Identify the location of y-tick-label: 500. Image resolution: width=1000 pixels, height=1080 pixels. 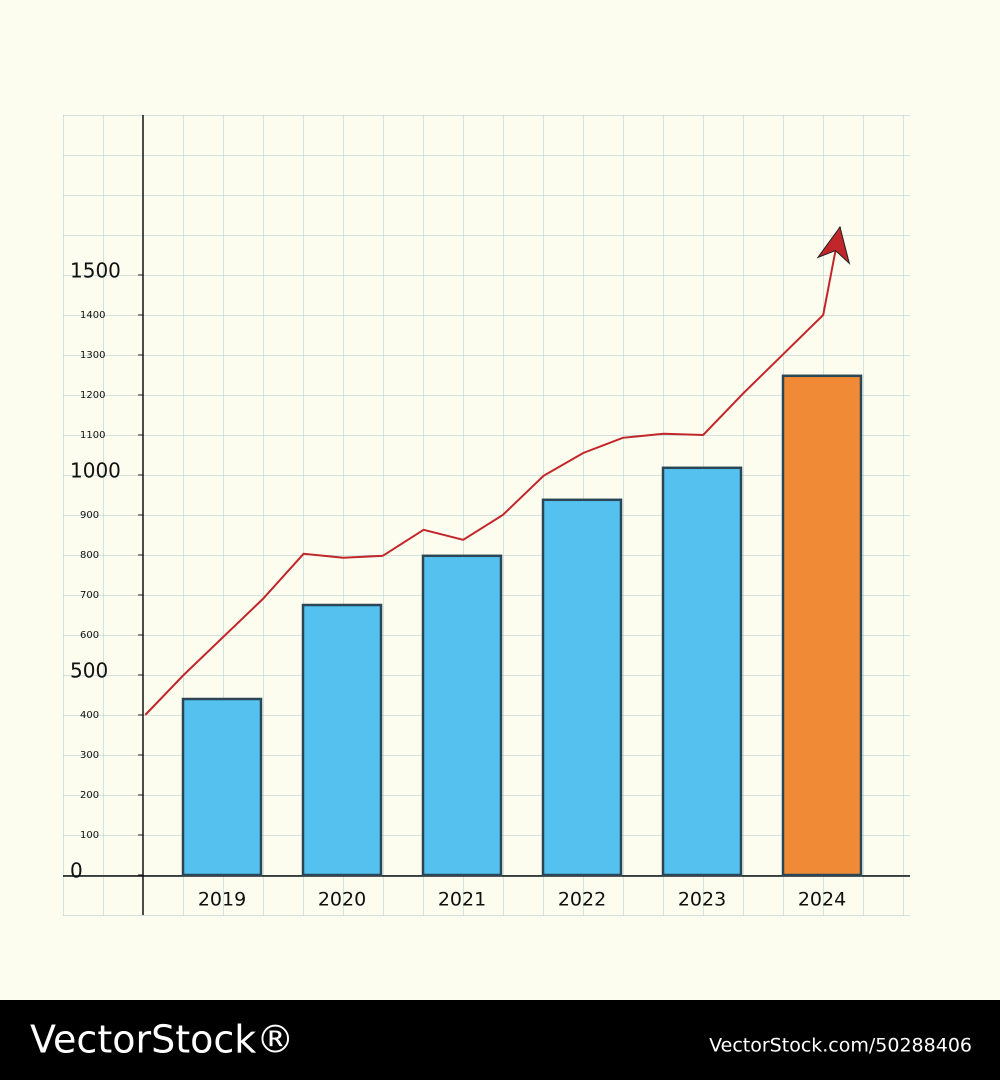
(89, 671).